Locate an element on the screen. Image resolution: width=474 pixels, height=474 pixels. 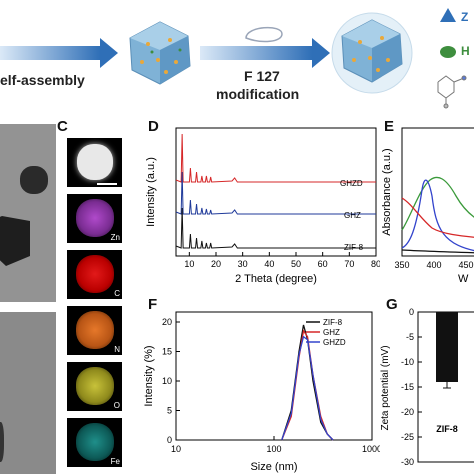
xrd-x-tick-label: 70 is located at coordinates (349, 264).